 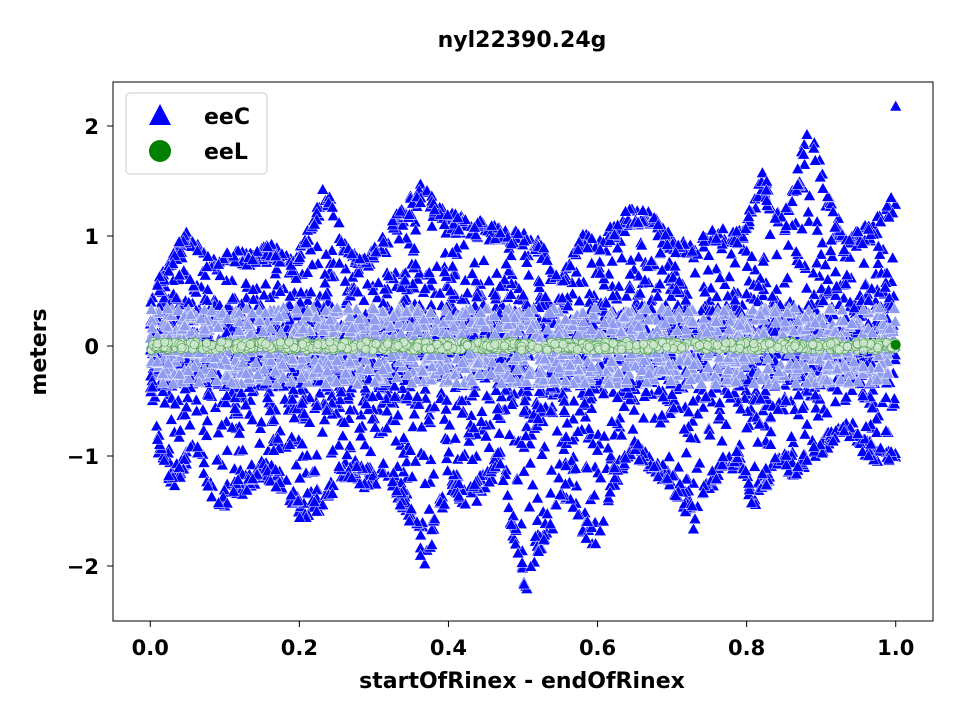 What do you see at coordinates (522, 40) in the screenshot?
I see `chart-title: nyl22390.24g` at bounding box center [522, 40].